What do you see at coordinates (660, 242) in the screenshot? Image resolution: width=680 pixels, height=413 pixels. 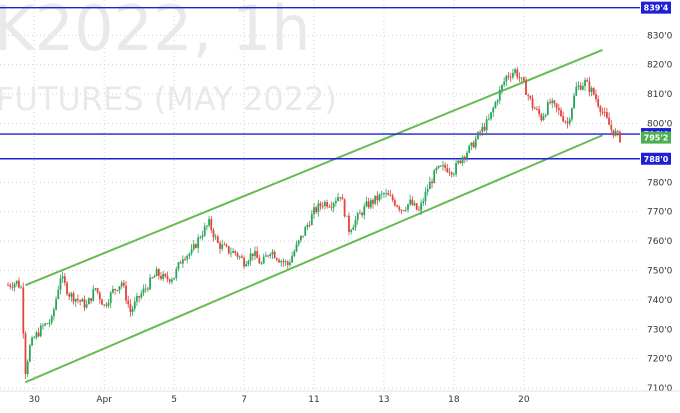 I see `y-tick-label: 760'0` at bounding box center [660, 242].